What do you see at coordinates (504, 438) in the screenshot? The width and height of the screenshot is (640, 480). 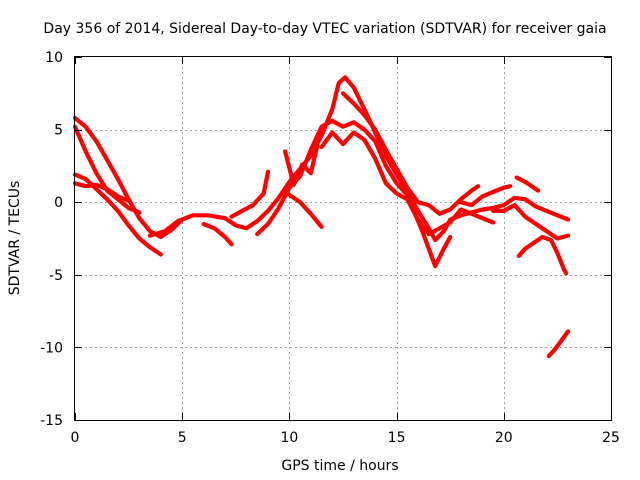 I see `x-tick-label: 20` at bounding box center [504, 438].